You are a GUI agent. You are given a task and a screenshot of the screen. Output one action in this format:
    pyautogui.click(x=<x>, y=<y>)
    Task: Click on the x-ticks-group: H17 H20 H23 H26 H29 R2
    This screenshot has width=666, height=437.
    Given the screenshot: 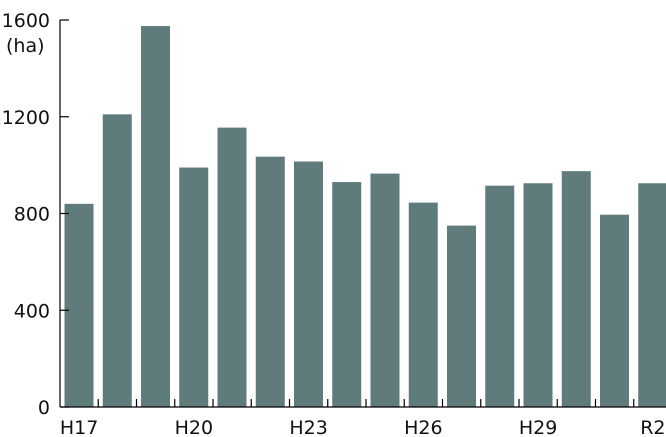 What is the action you would take?
    pyautogui.click(x=363, y=418)
    